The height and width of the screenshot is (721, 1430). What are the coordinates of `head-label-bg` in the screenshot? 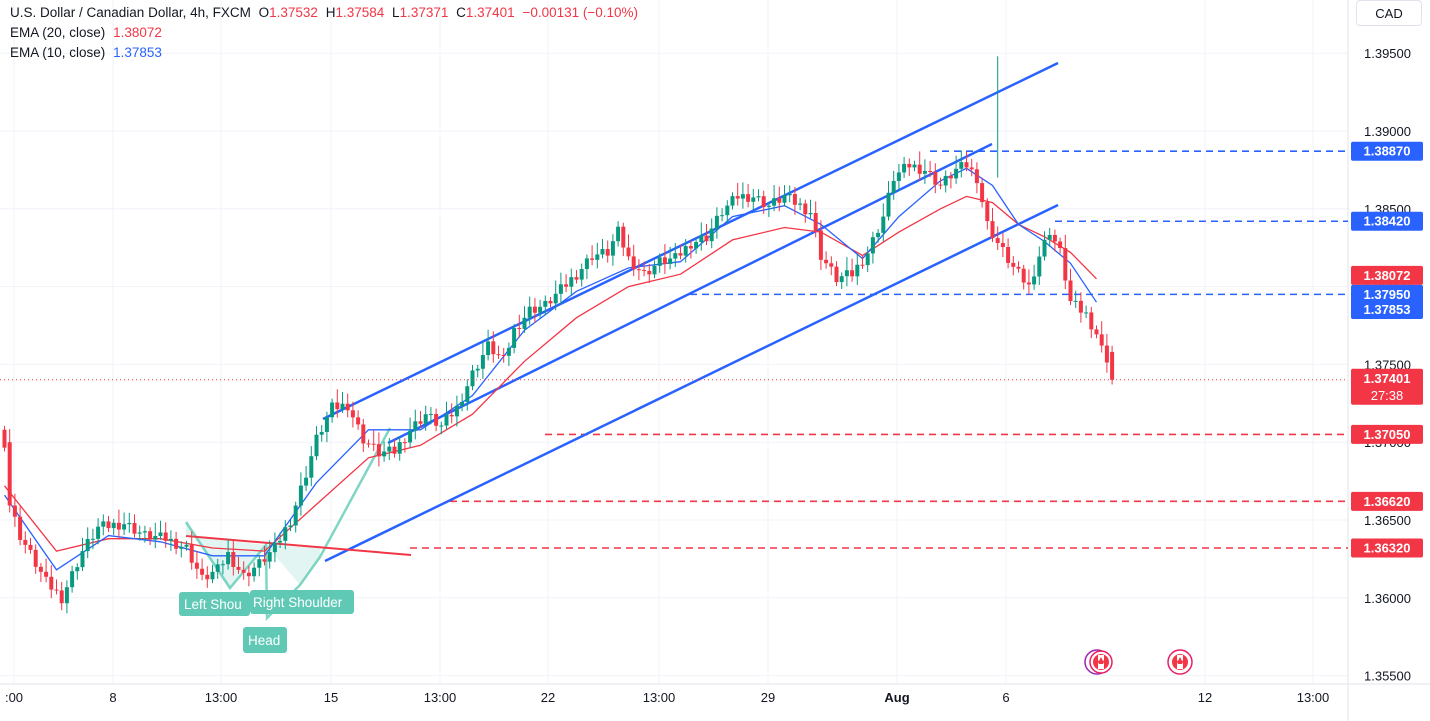 It's located at (265, 640).